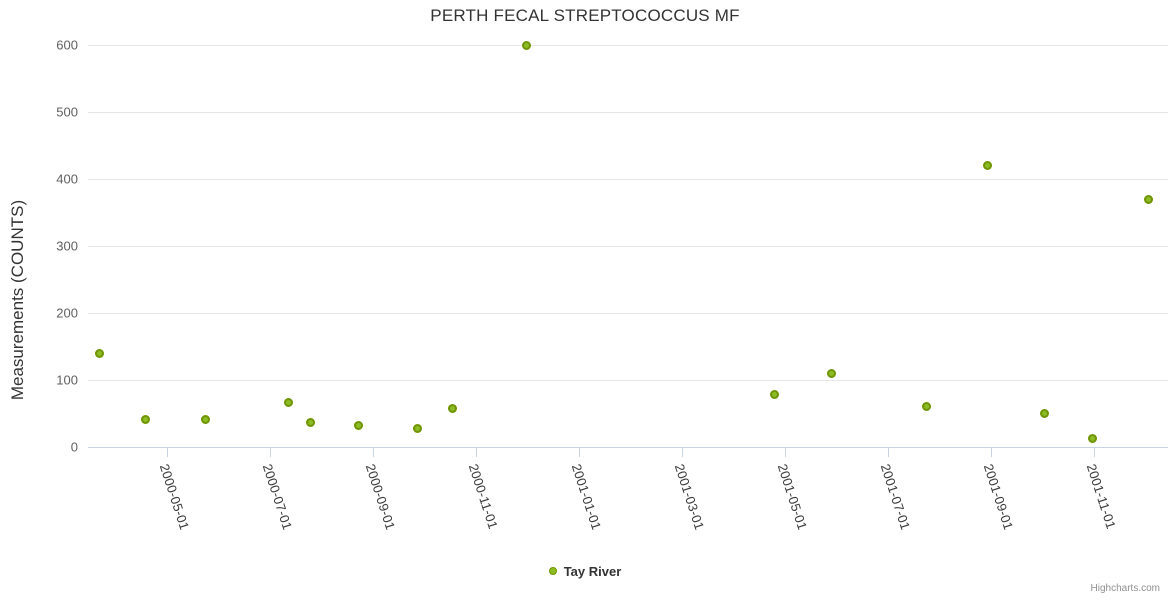  I want to click on x-axis-tick-label: 2000-11-01, so click(483, 496).